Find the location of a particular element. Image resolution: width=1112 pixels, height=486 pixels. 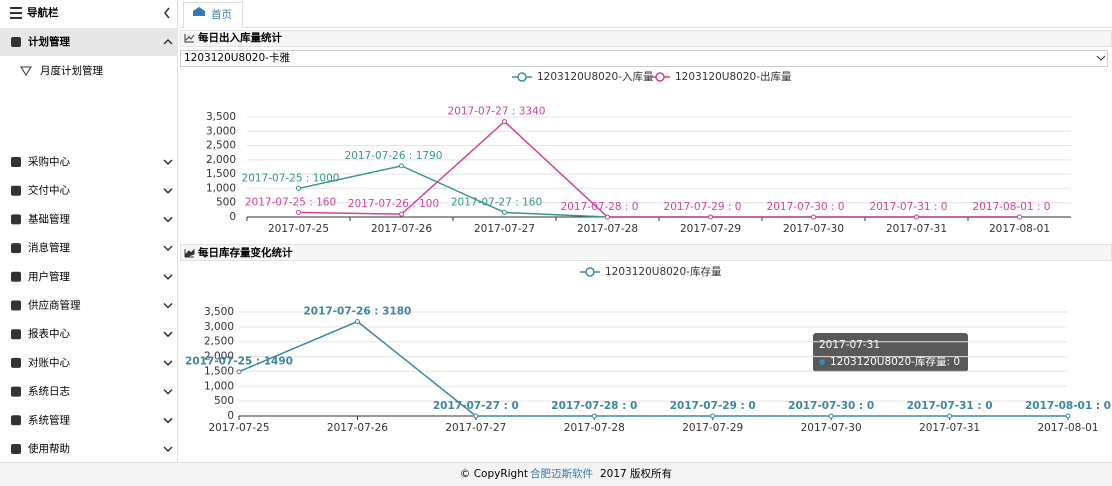

tab-border is located at coordinates (646, 27).